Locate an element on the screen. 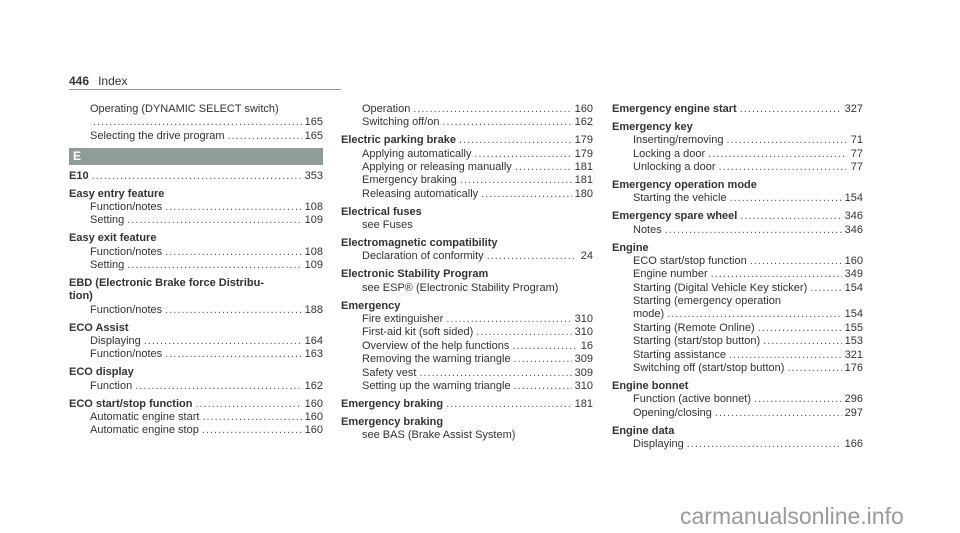 Image resolution: width=960 pixels, height=533 pixels. page-reference: 349 is located at coordinates (853, 274).